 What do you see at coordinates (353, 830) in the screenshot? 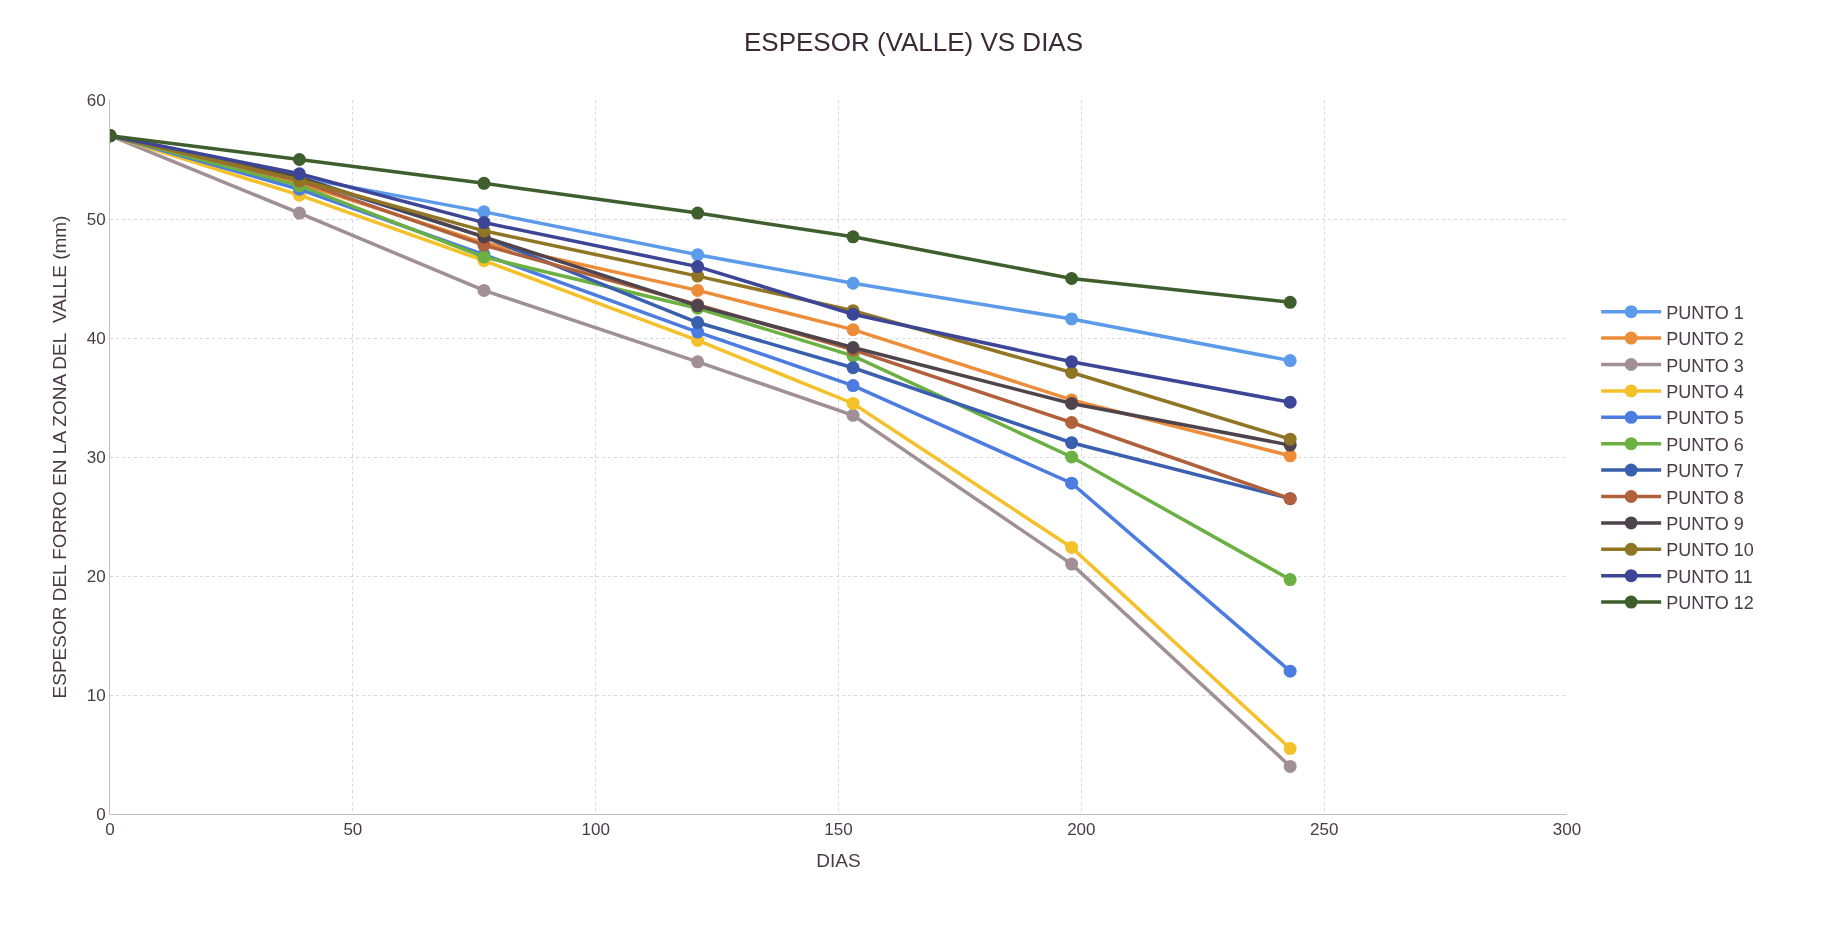
I see `x-tick-label: 50` at bounding box center [353, 830].